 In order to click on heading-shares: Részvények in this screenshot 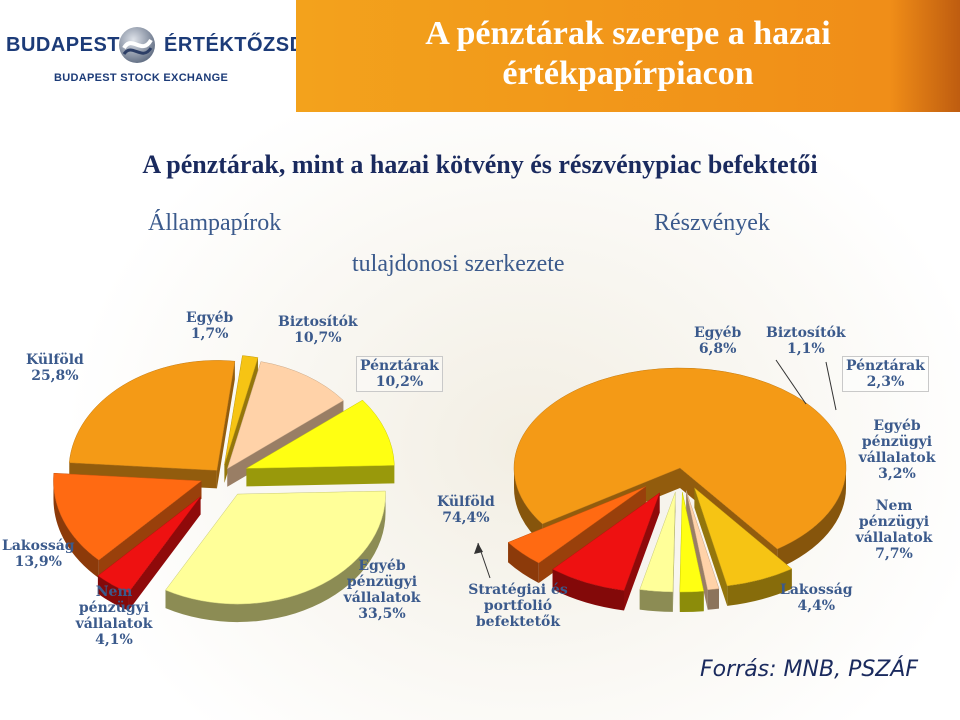, I will do `click(712, 223)`.